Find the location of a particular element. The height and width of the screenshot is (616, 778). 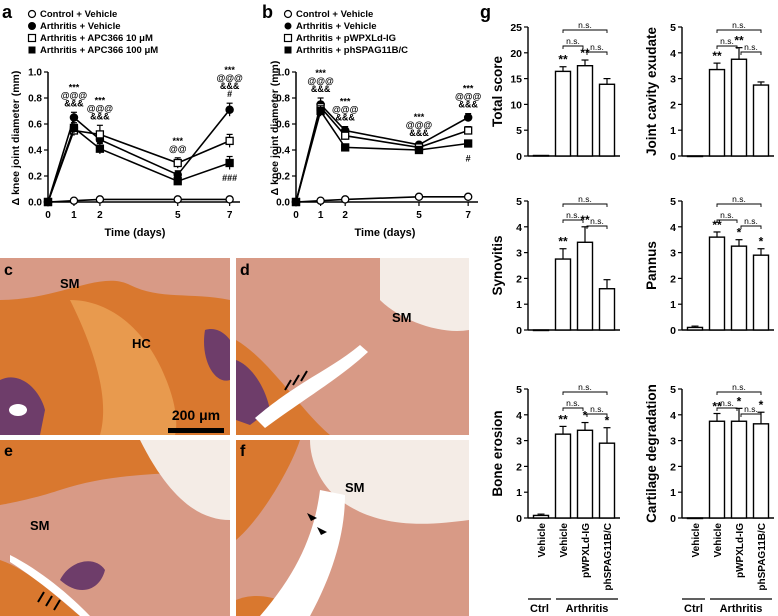

x-tick-label: 0 is located at coordinates (48, 215).